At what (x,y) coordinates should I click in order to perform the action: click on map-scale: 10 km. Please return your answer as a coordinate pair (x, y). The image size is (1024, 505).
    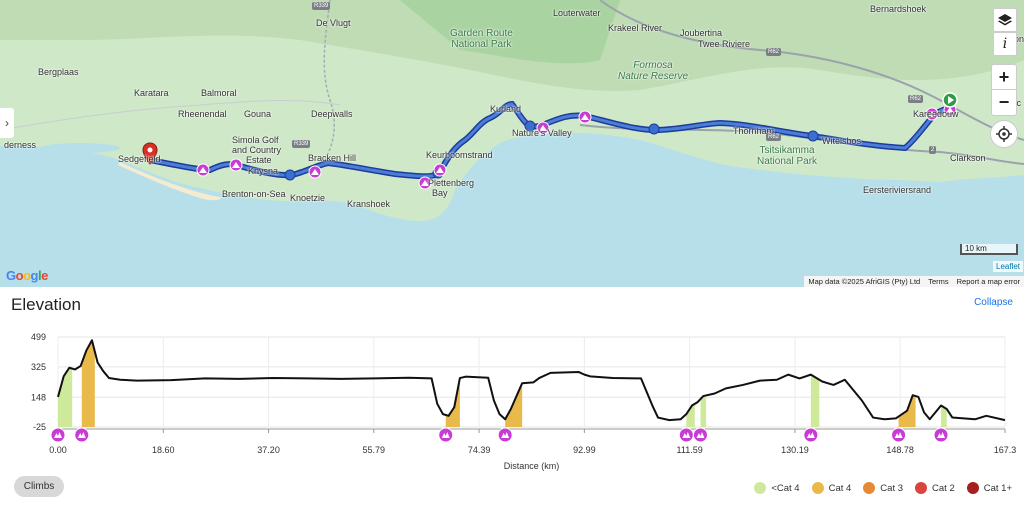
    Looking at the image, I should click on (989, 249).